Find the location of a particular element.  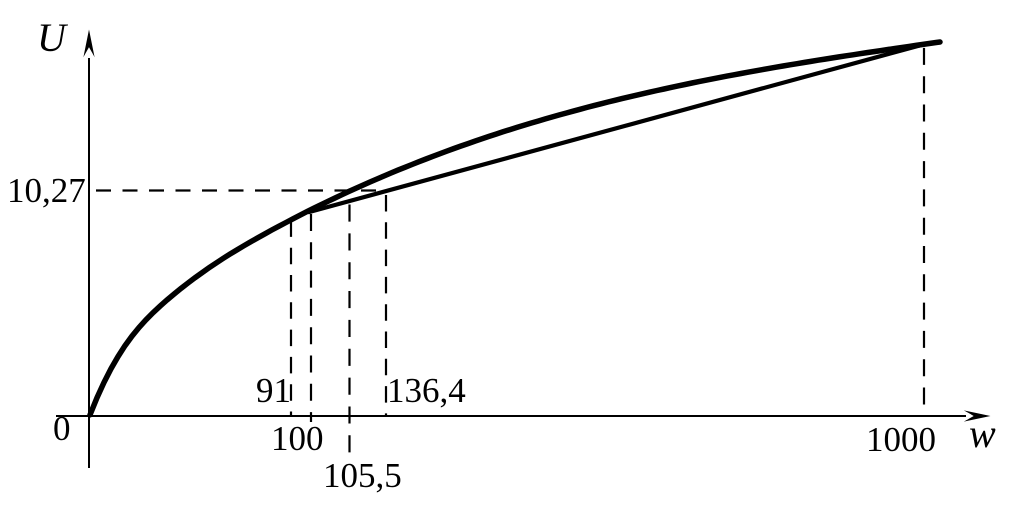

svg-text: 100 is located at coordinates (297, 438).